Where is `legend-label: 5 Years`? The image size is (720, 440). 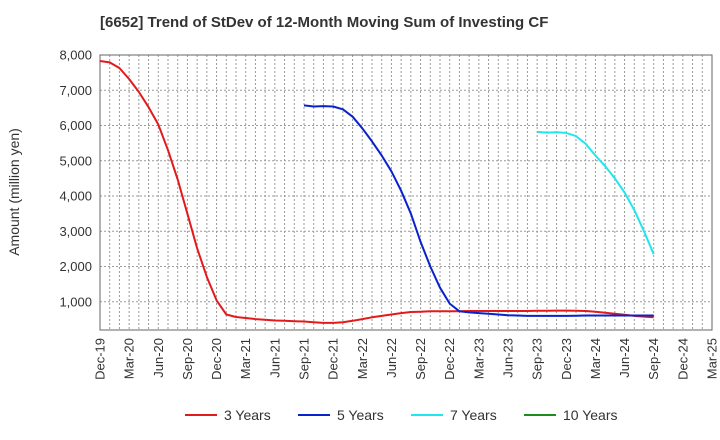 legend-label: 5 Years is located at coordinates (360, 415).